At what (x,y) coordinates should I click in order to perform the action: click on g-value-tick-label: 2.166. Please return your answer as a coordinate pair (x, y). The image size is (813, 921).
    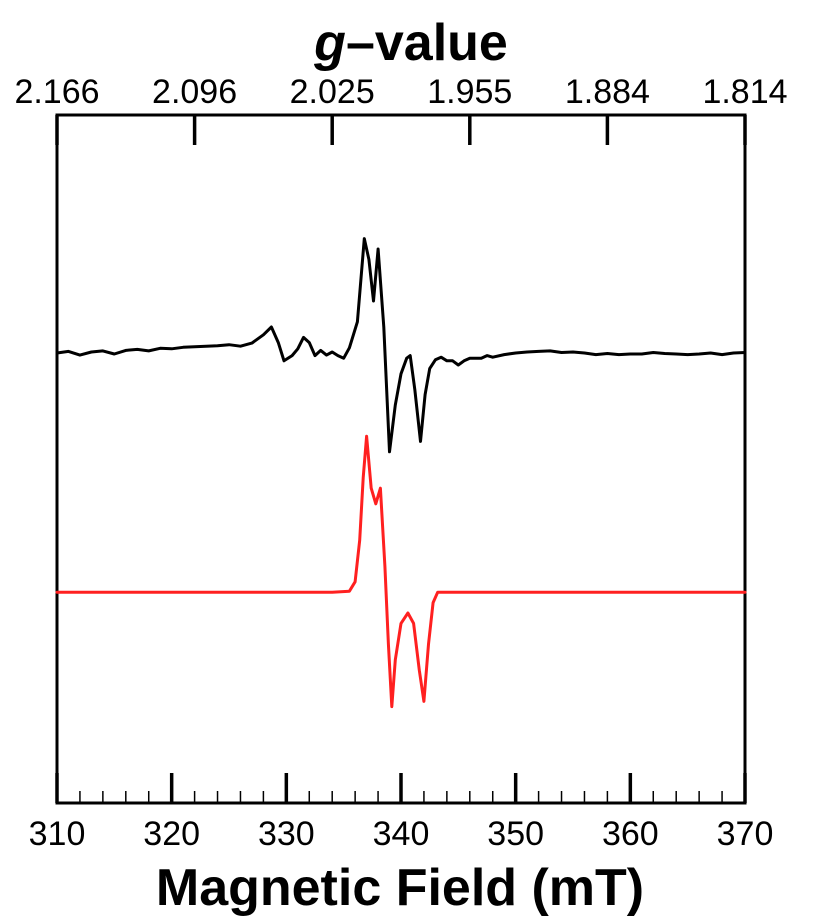
    Looking at the image, I should click on (56, 92).